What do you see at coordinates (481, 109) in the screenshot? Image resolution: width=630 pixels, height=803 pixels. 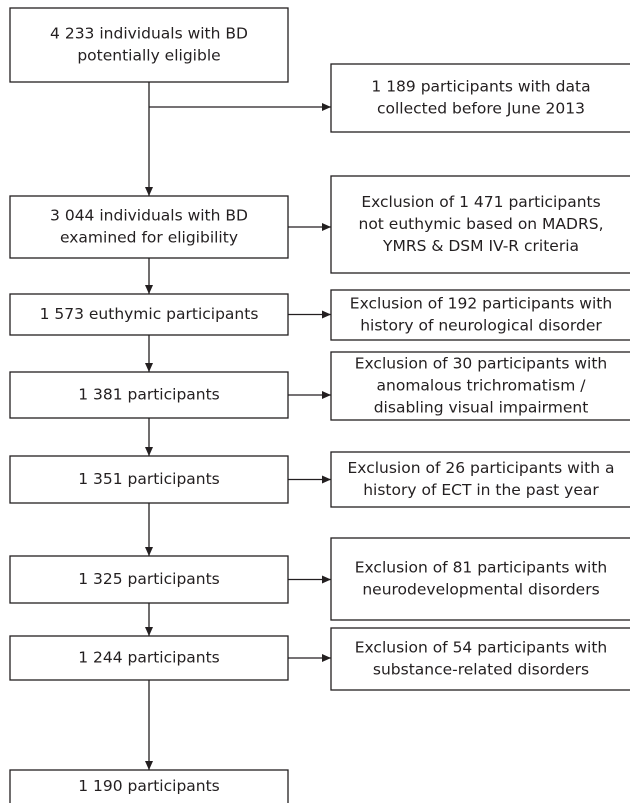 I see `box-text: collected before June 2013` at bounding box center [481, 109].